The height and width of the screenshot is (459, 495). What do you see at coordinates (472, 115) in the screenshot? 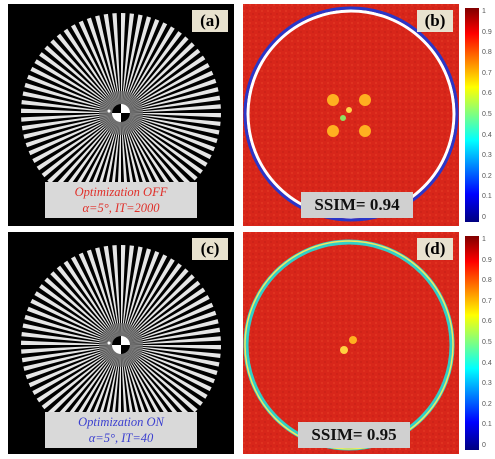
I see `colorbar-b` at bounding box center [472, 115].